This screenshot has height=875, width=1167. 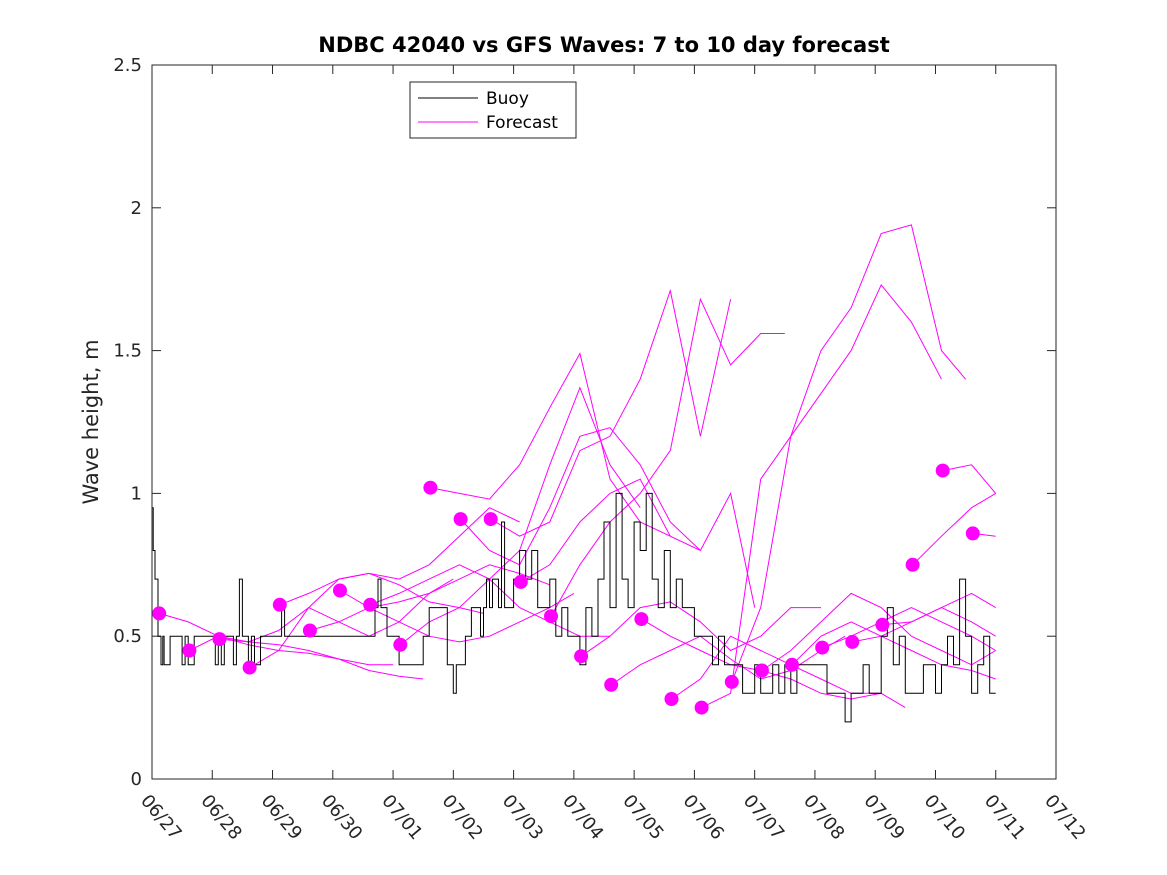 What do you see at coordinates (136, 493) in the screenshot?
I see `y-tick-label: 1` at bounding box center [136, 493].